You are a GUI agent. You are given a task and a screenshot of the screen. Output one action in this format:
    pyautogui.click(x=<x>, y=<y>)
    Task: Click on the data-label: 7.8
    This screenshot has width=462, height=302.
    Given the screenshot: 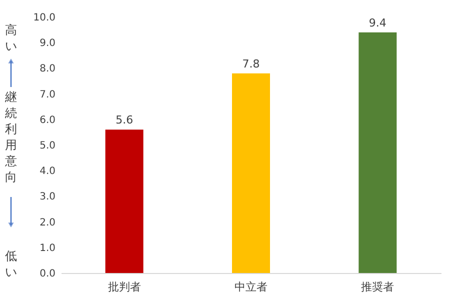 What is the action you would take?
    pyautogui.click(x=251, y=63)
    